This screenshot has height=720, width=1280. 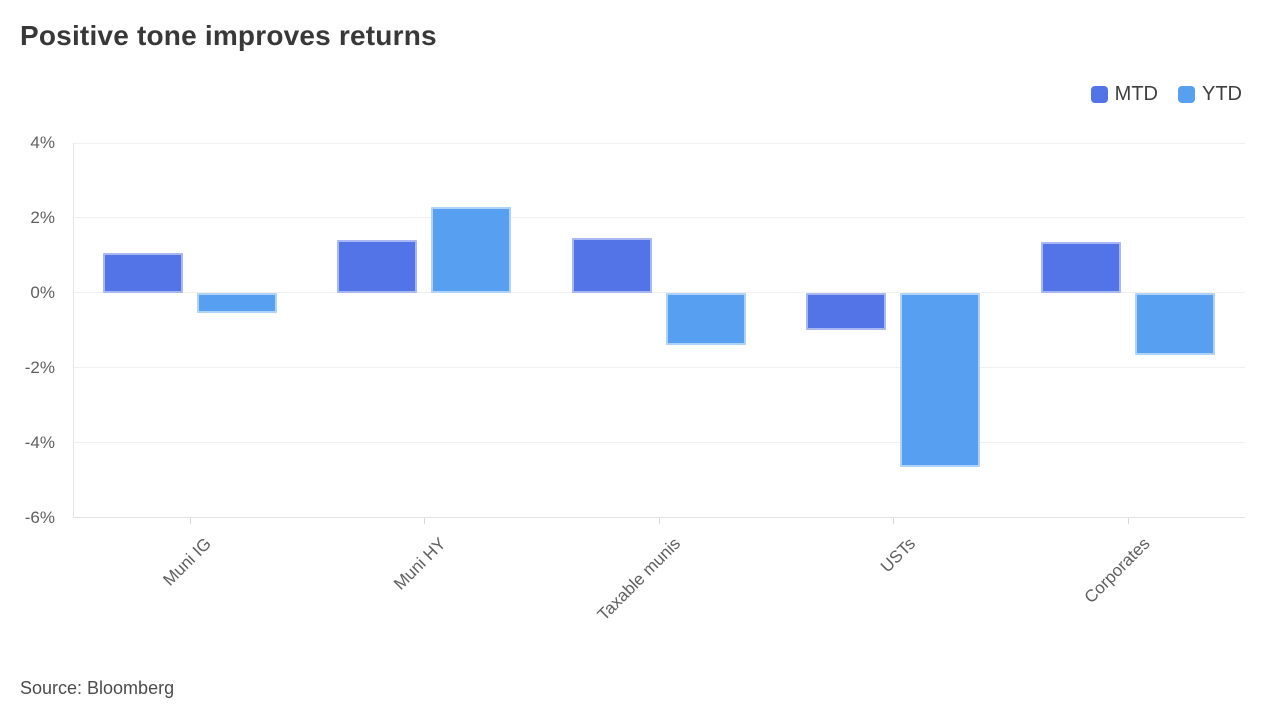 What do you see at coordinates (42, 217) in the screenshot?
I see `y-axis-tick-label: 2%` at bounding box center [42, 217].